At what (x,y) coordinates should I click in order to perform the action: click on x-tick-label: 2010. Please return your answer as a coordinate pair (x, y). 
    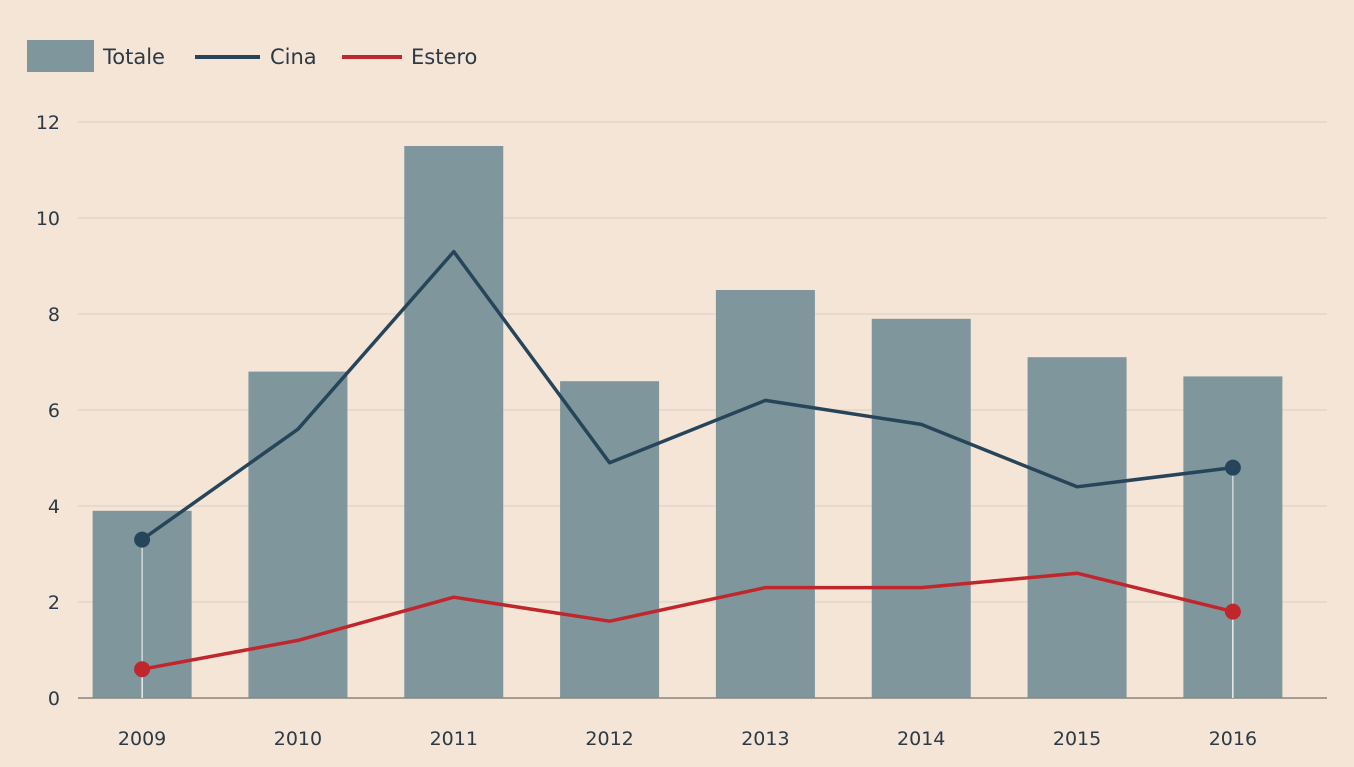
    Looking at the image, I should click on (298, 739).